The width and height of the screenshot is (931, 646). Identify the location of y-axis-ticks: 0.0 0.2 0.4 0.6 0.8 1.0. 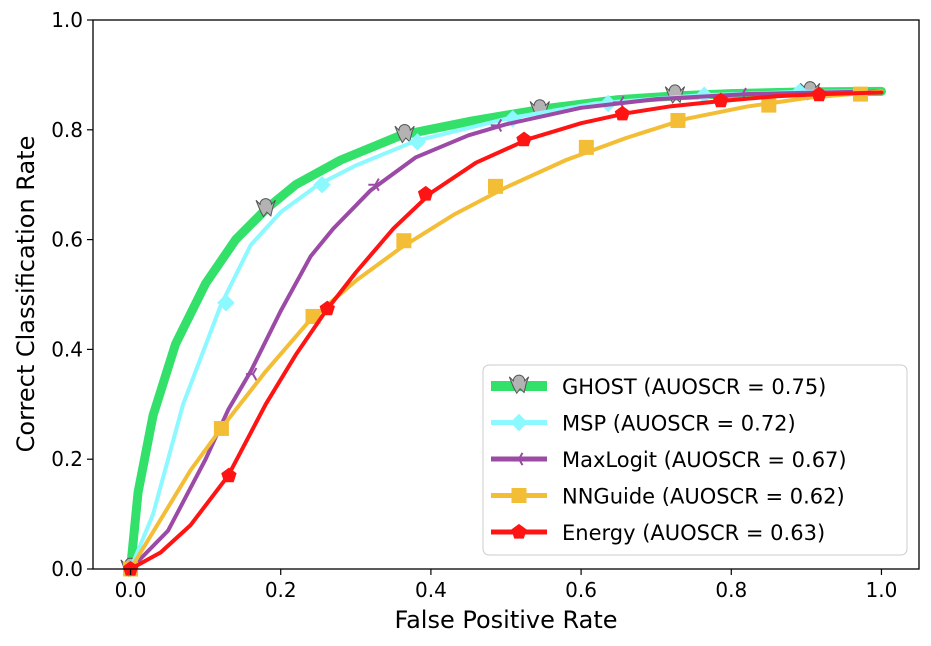
(72, 294).